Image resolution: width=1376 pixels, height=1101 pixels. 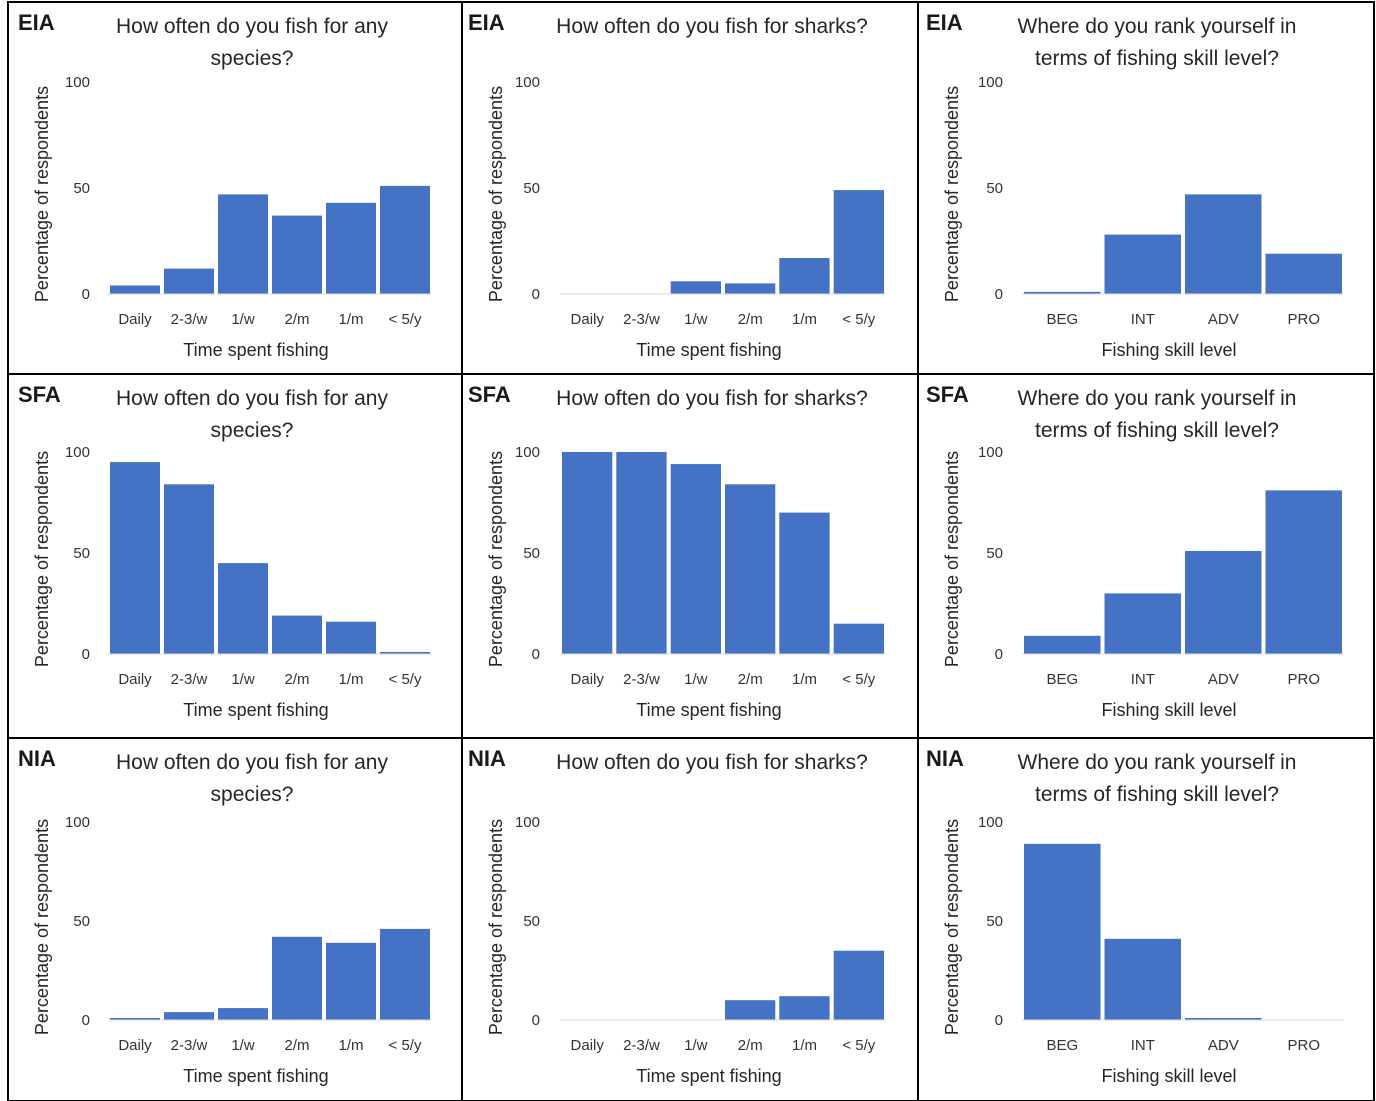 I want to click on panel-label: NIA, so click(x=945, y=758).